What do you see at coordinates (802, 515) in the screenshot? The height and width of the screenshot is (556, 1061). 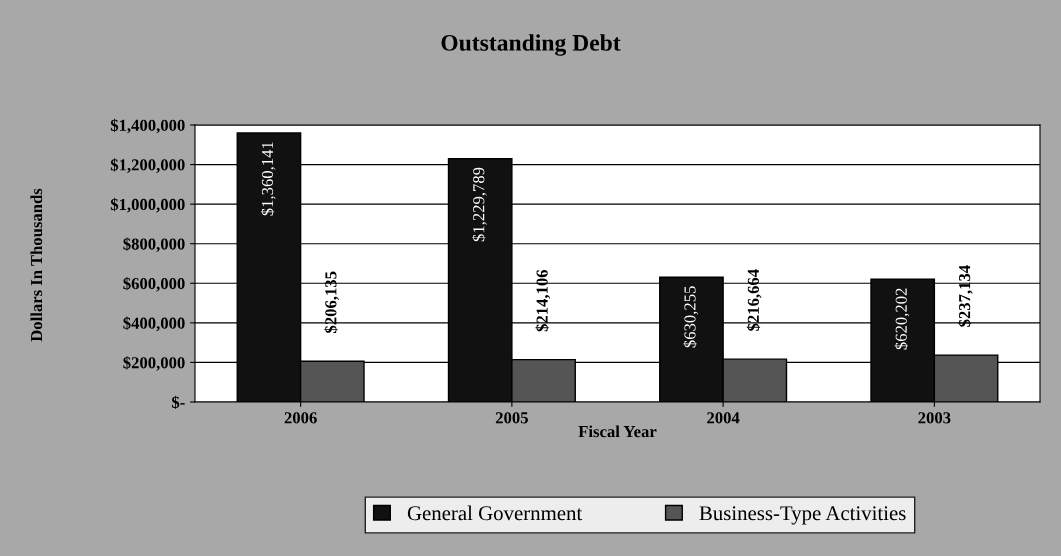 I see `legend-label: Business-Type Activities` at bounding box center [802, 515].